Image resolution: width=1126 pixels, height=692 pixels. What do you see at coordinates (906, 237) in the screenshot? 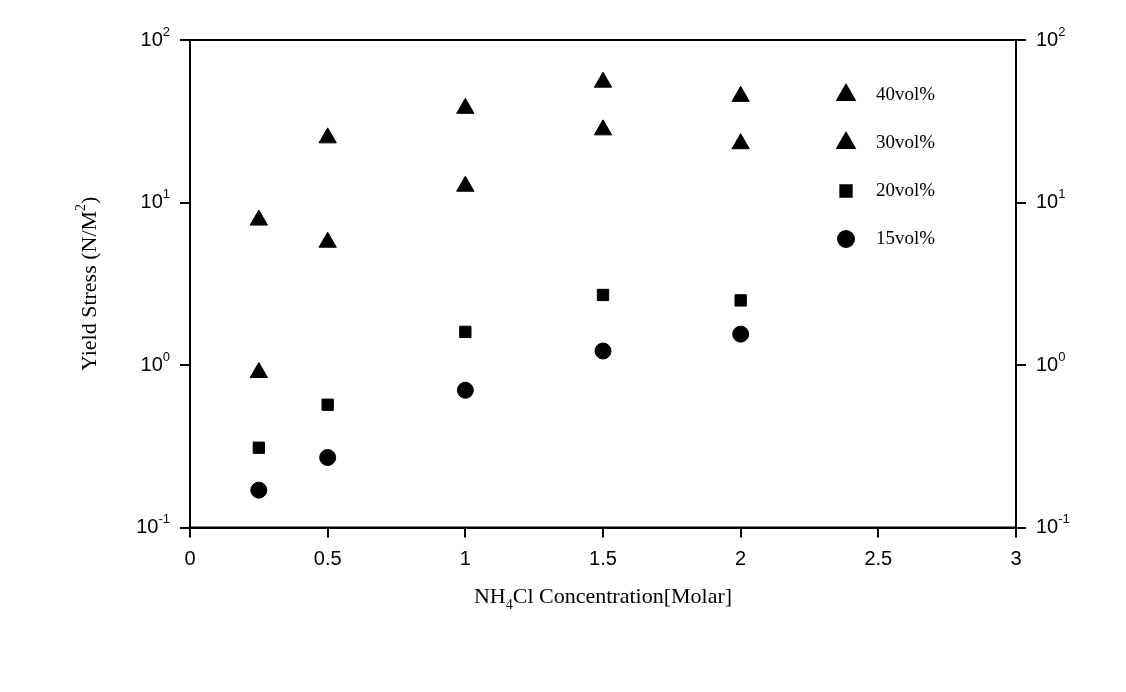
I see `legend-label: 15vol%` at bounding box center [906, 237].